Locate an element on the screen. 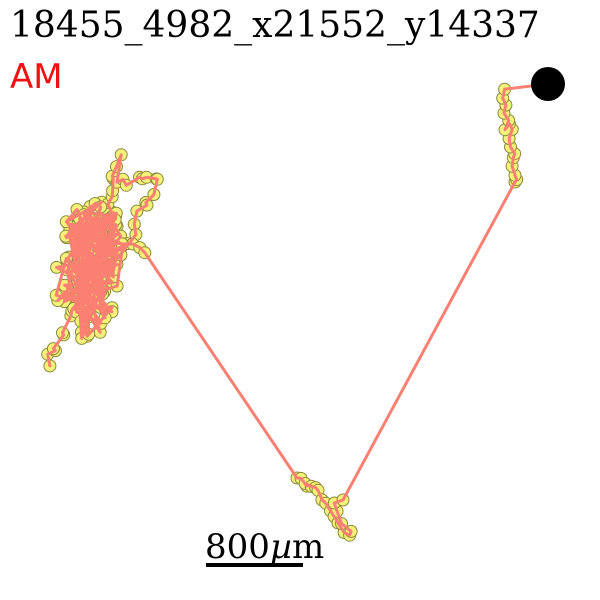 The width and height of the screenshot is (600, 600). phase-label: AM is located at coordinates (36, 77).